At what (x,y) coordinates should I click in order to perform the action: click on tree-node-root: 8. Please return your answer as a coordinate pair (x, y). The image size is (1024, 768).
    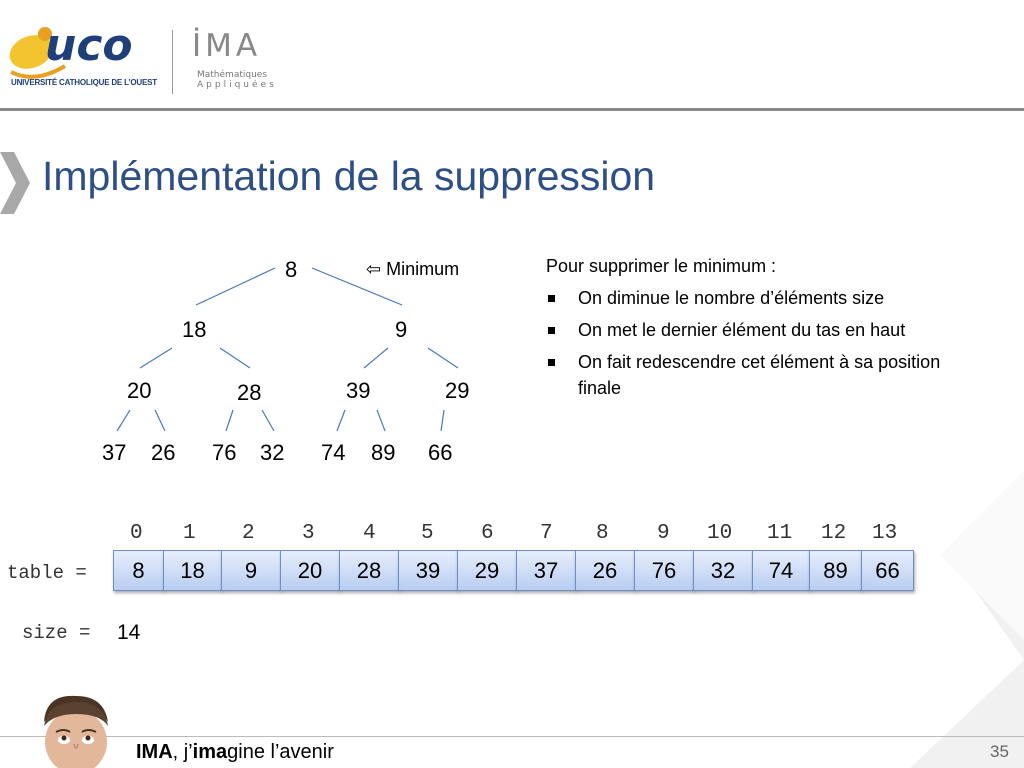
    Looking at the image, I should click on (291, 269).